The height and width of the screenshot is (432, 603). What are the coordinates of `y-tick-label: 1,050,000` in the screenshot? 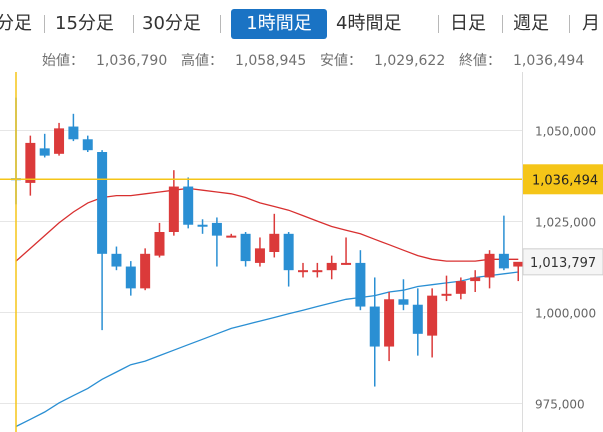 It's located at (565, 132).